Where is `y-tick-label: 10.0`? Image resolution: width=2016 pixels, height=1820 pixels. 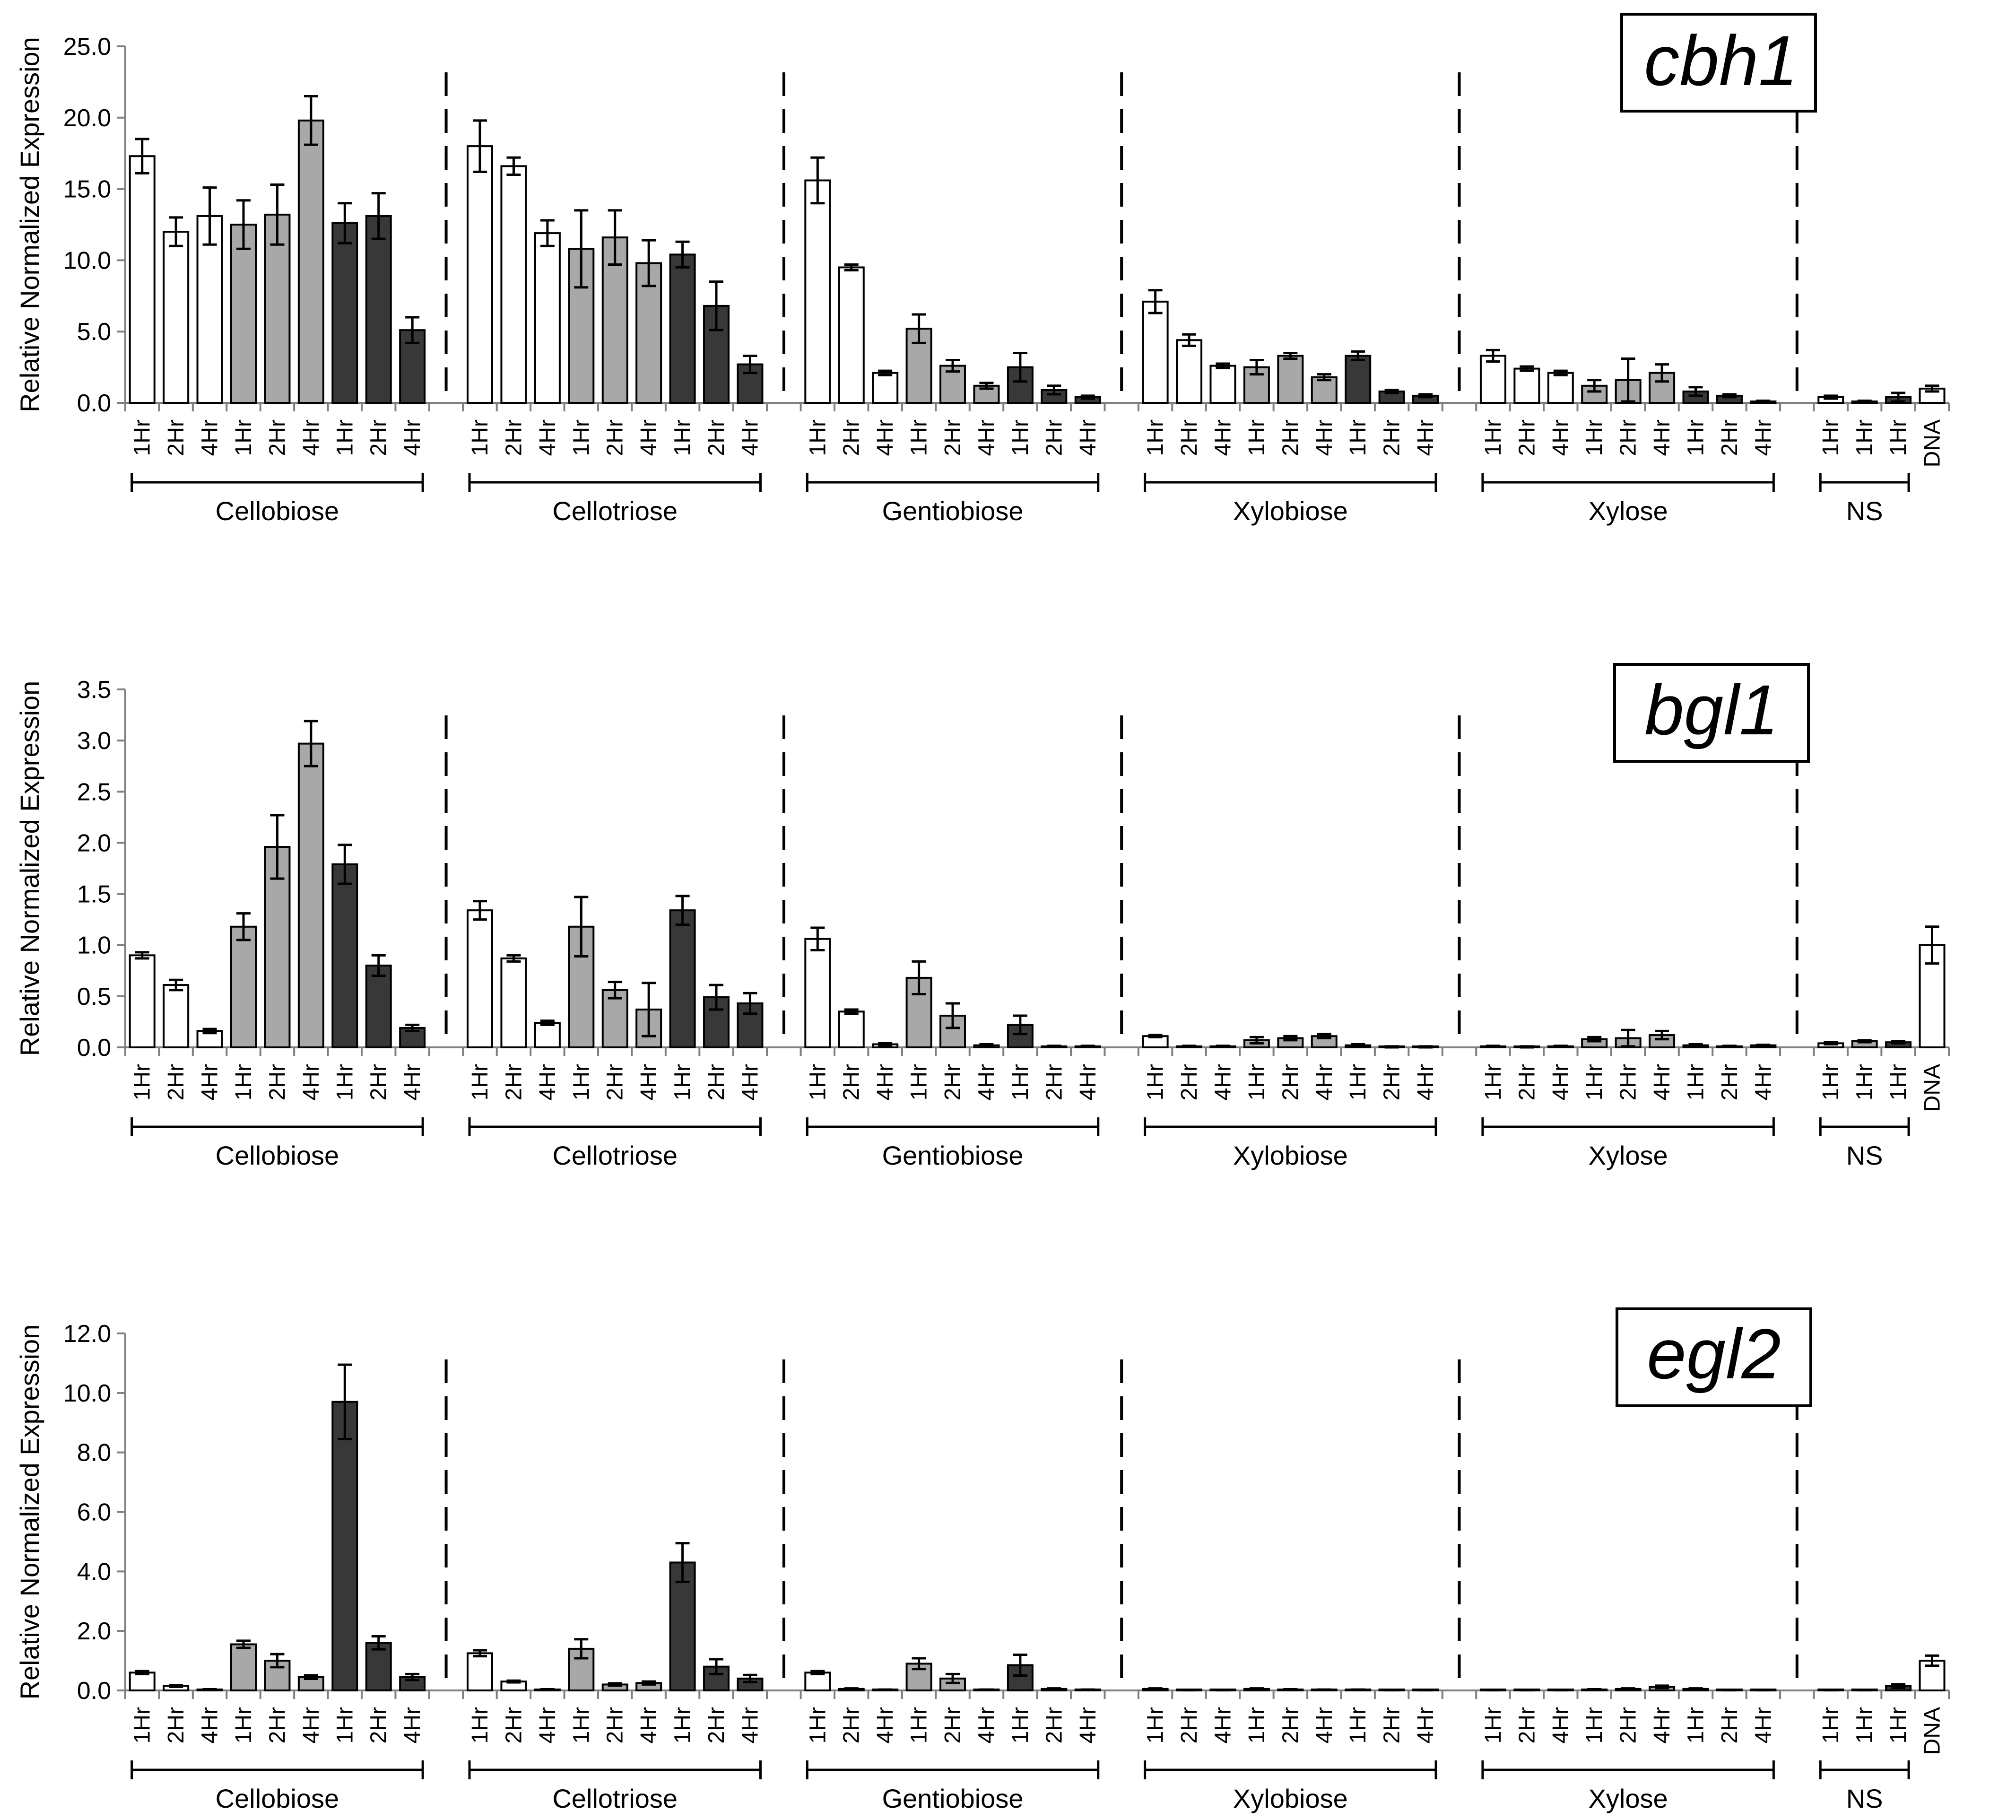 y-tick-label: 10.0 is located at coordinates (87, 1393).